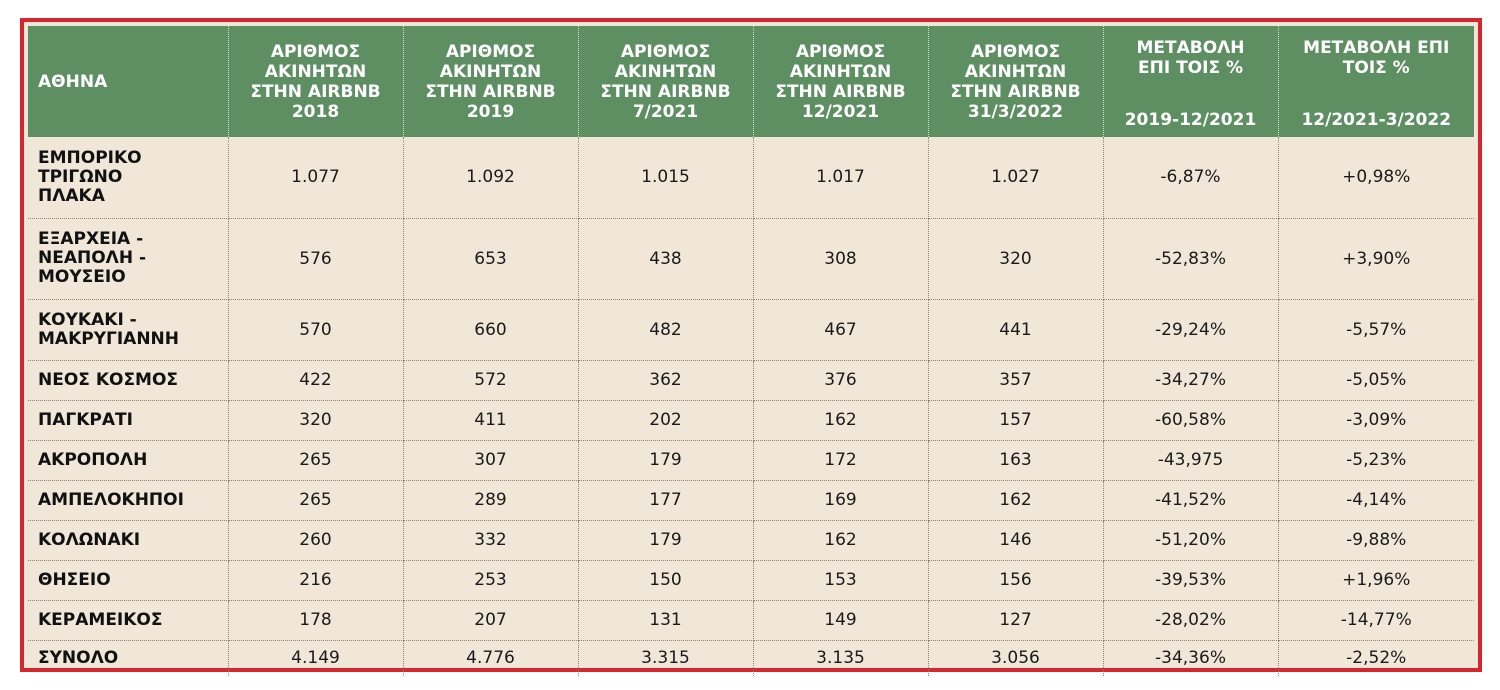 This screenshot has width=1500, height=690. I want to click on area-cell: ΣΥΝΟΛΟ, so click(128, 658).